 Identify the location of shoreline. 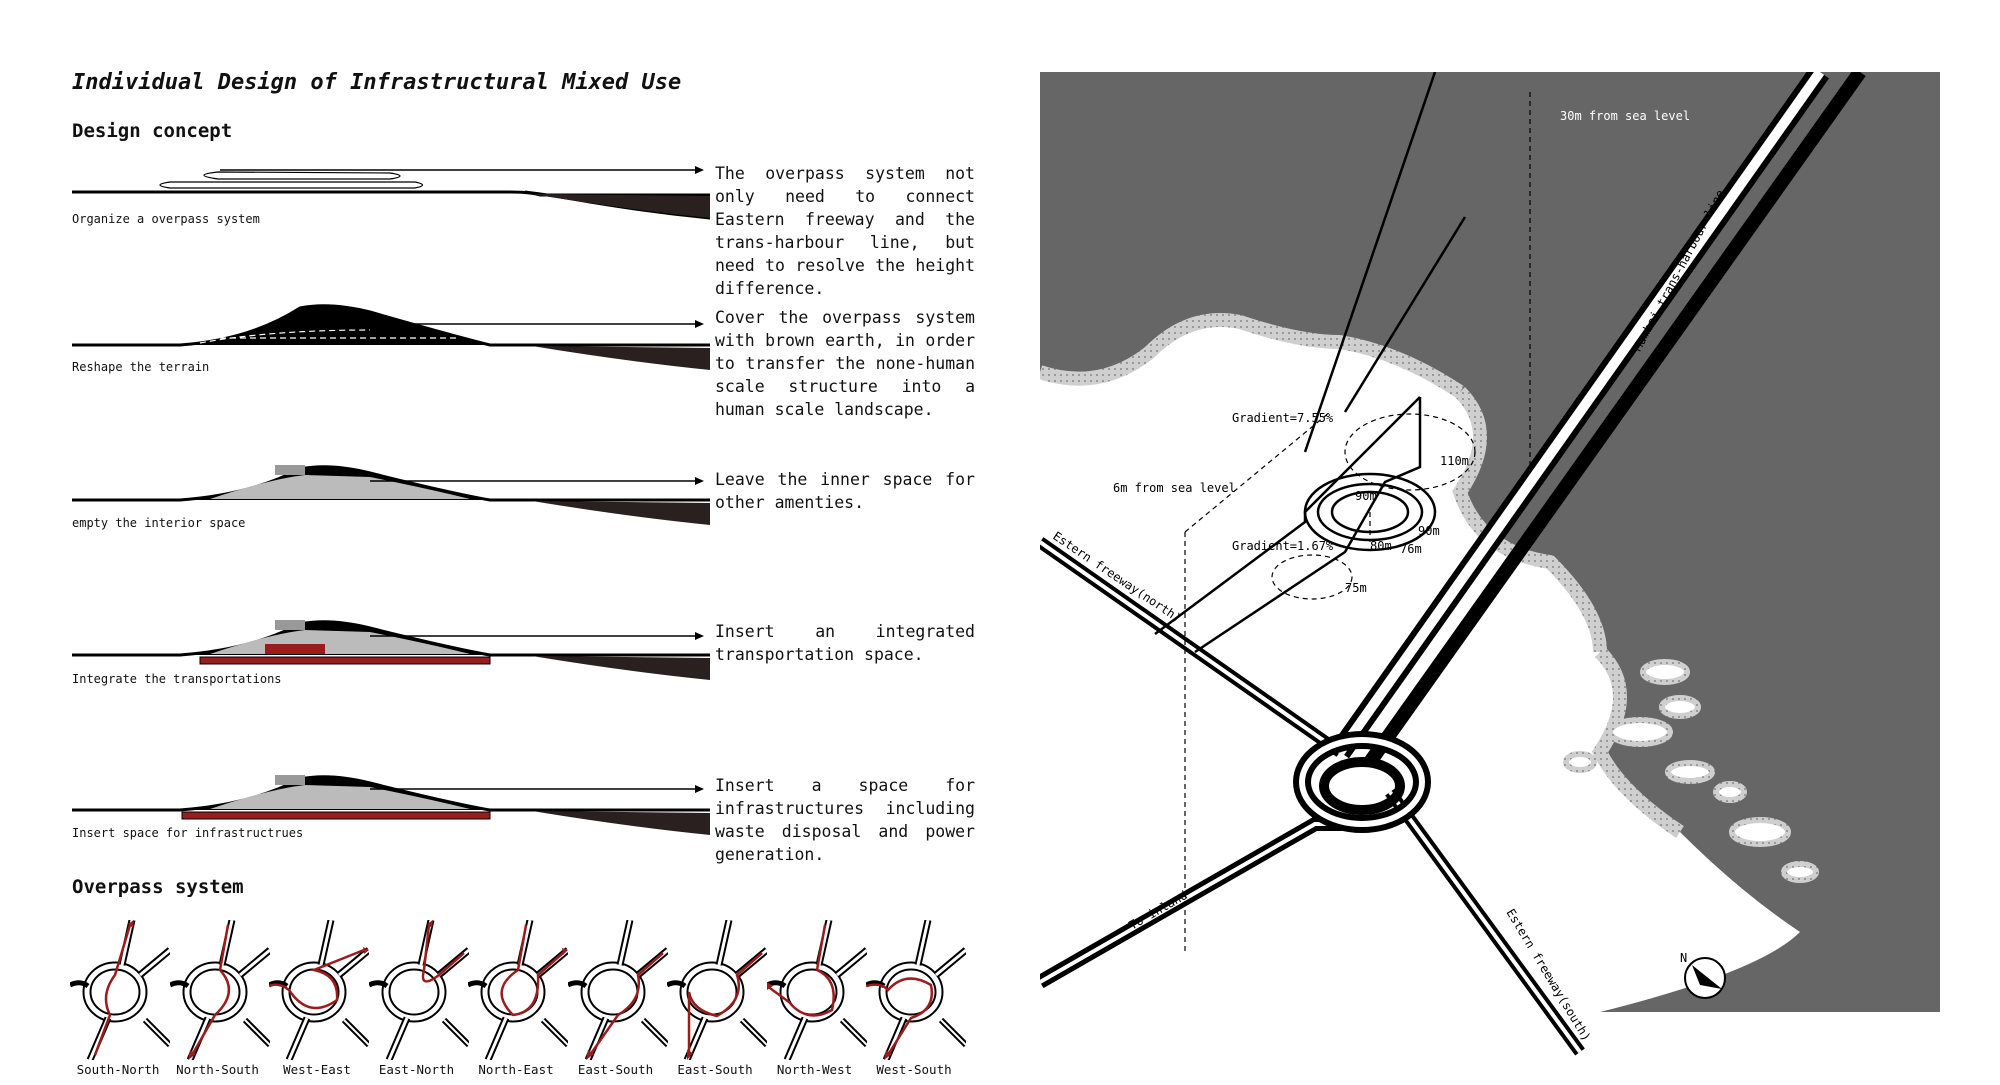
(1252, 355).